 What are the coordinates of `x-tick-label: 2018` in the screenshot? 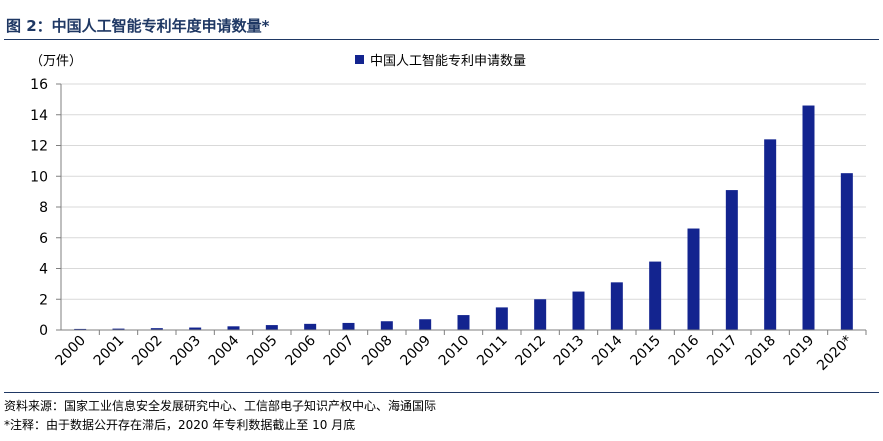 It's located at (760, 351).